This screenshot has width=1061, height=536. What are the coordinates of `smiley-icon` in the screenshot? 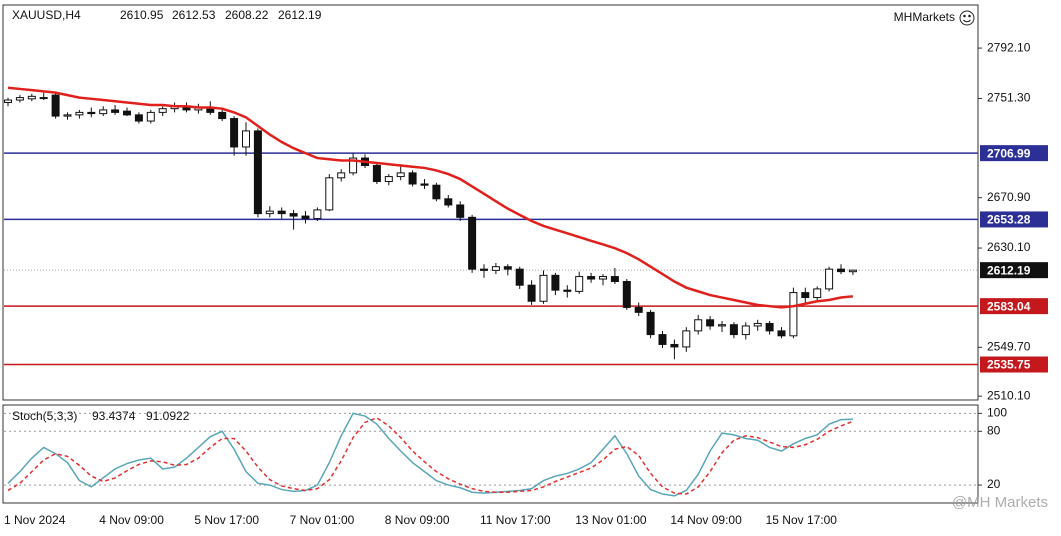 It's located at (967, 18).